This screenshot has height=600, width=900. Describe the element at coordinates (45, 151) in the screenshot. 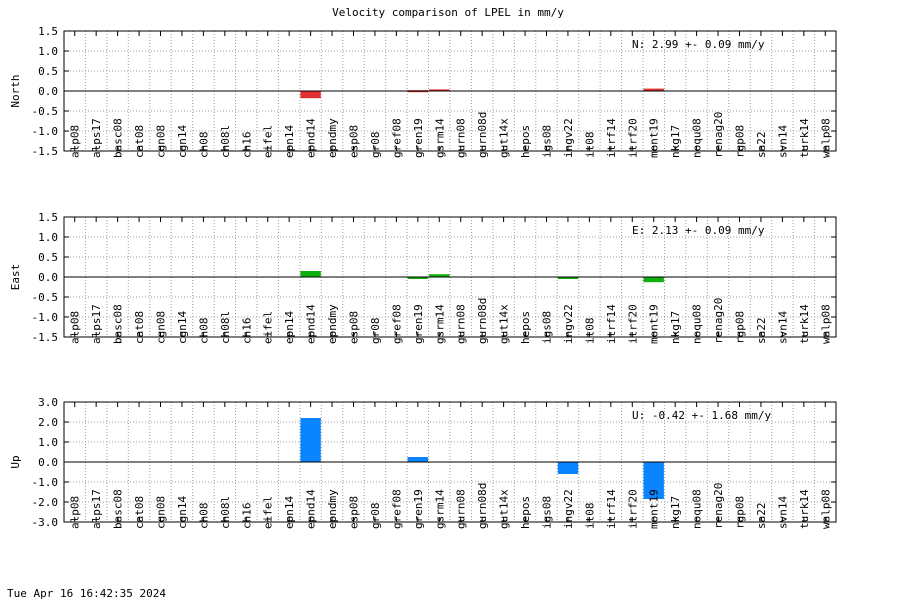

I see `ytick-label: -1.5` at that location.